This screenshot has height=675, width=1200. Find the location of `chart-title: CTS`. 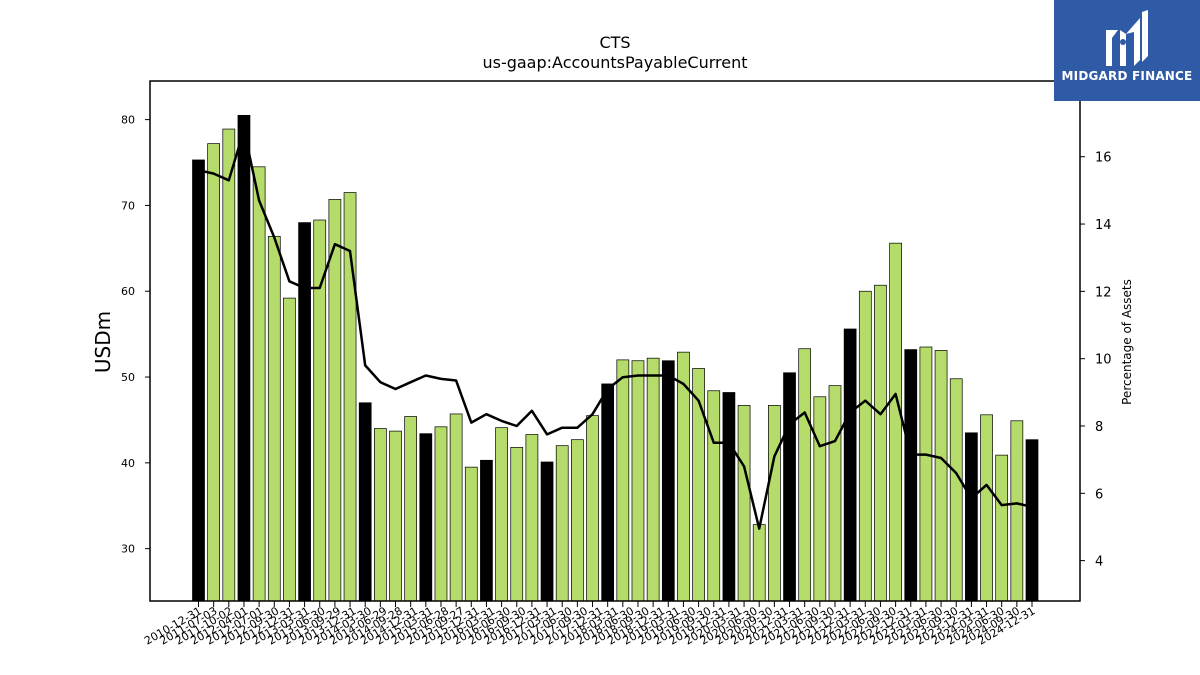

chart-title: CTS is located at coordinates (614, 42).